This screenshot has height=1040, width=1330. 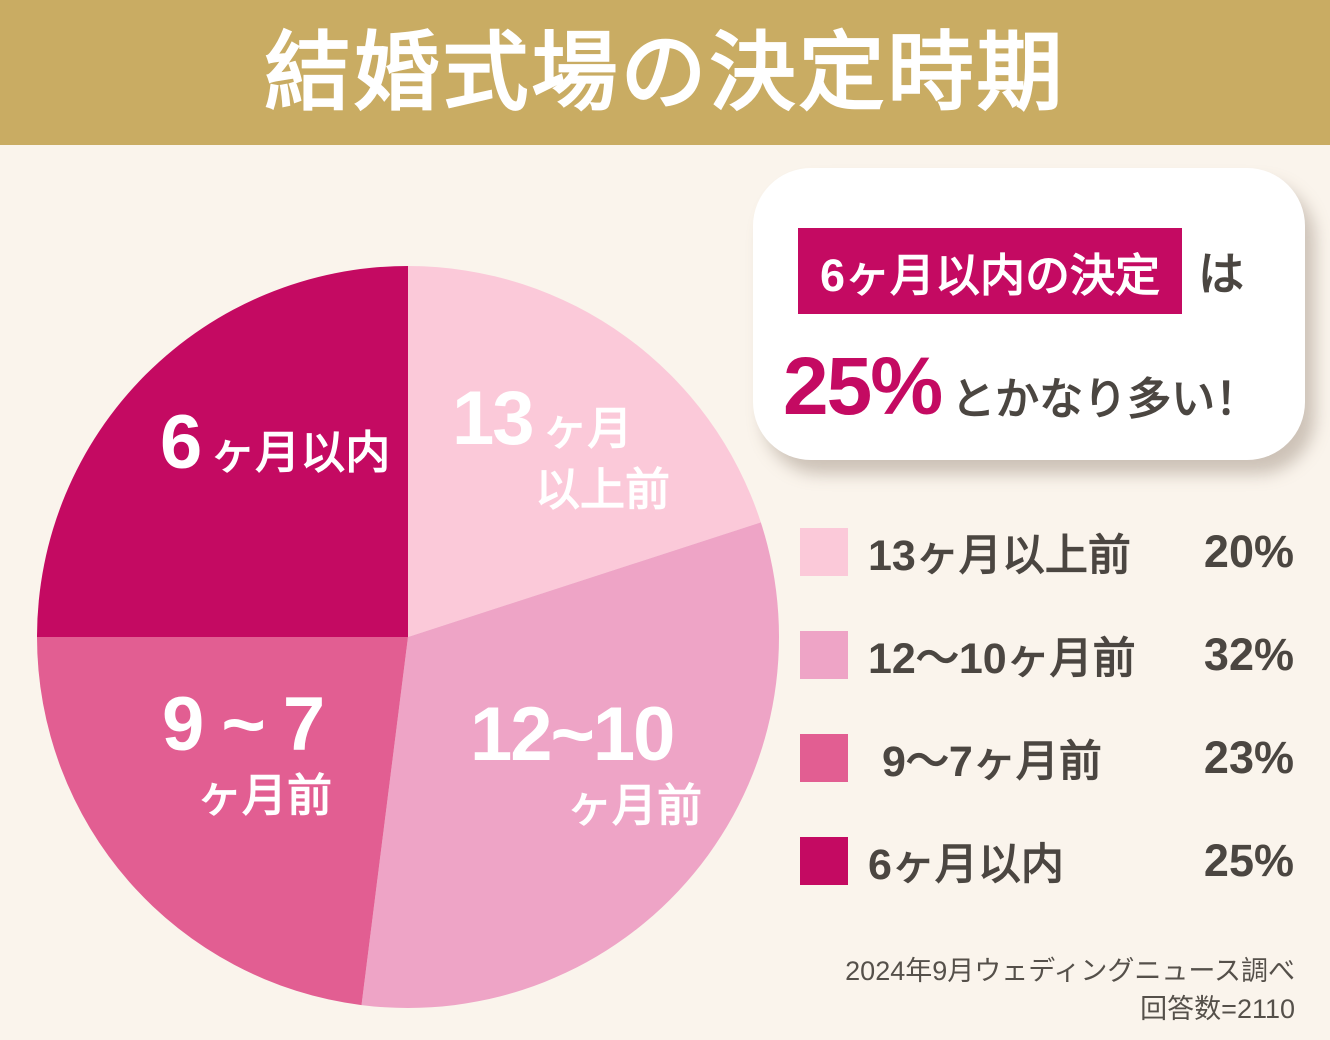 I want to click on header-banner: 結婚式場の決定時期, so click(x=665, y=72).